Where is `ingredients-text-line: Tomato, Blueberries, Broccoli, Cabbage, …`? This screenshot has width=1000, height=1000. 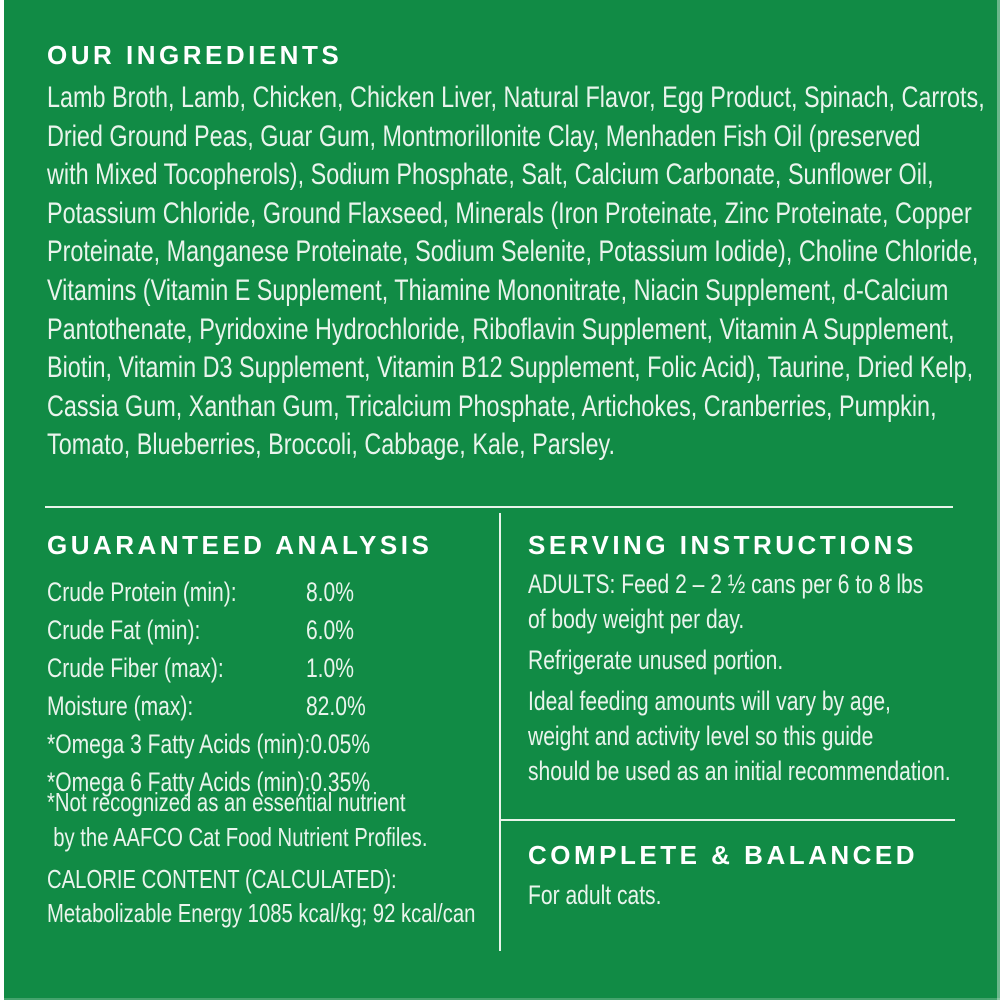
ingredients-text-line: Tomato, Blueberries, Broccoli, Cabbage, … is located at coordinates (331, 445).